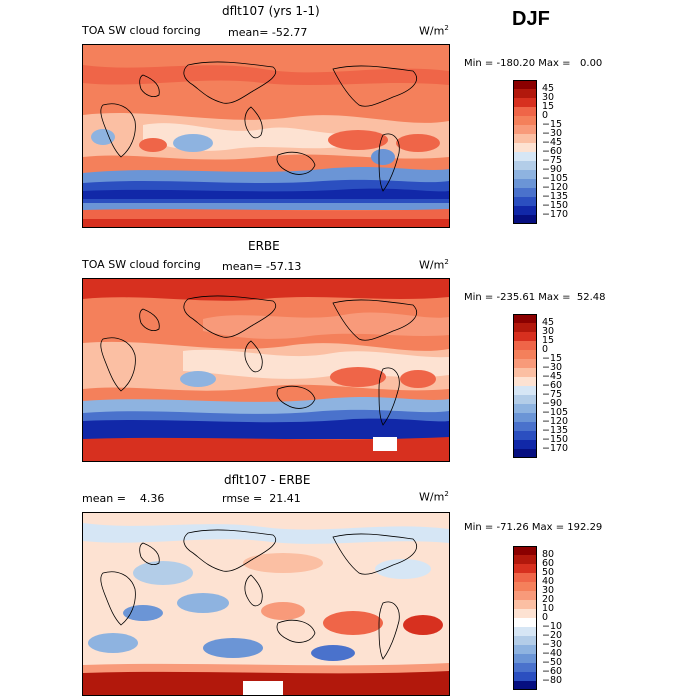 This screenshot has height=700, width=700. I want to click on panel2-colorbar-label: −90, so click(552, 403).